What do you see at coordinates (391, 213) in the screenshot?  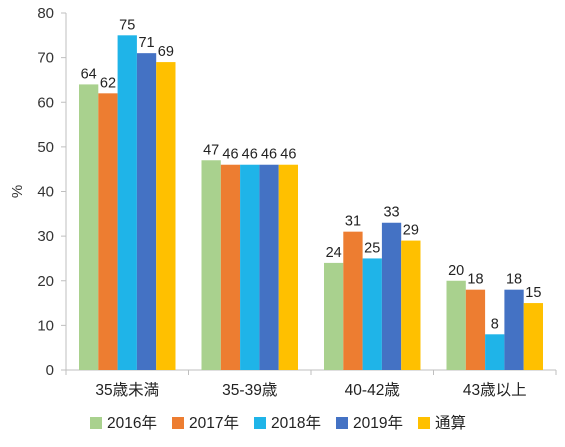 I see `data-label: 33` at bounding box center [391, 213].